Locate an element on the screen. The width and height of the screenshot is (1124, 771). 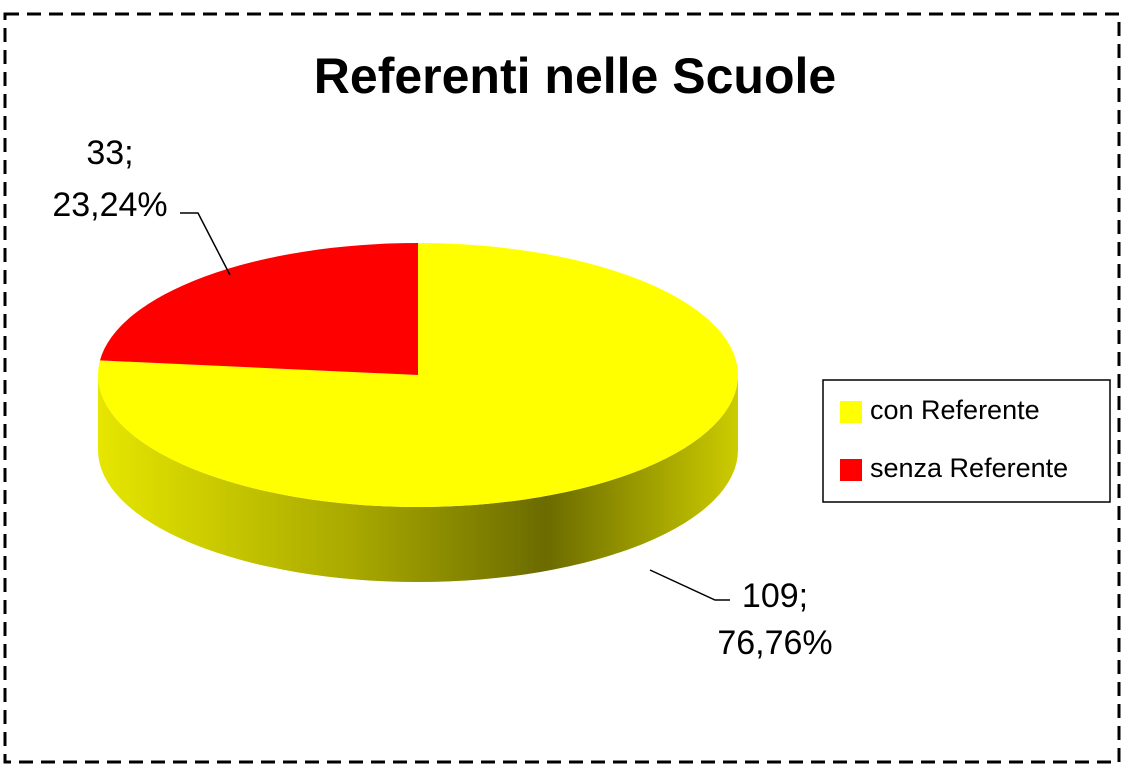
data-label: 76,76% is located at coordinates (774, 643).